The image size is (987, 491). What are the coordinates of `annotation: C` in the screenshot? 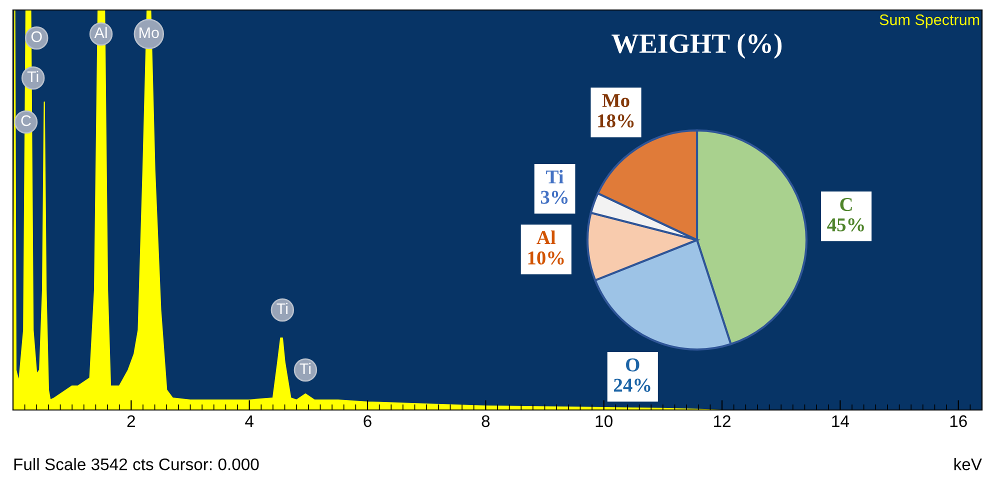 It's located at (26, 120).